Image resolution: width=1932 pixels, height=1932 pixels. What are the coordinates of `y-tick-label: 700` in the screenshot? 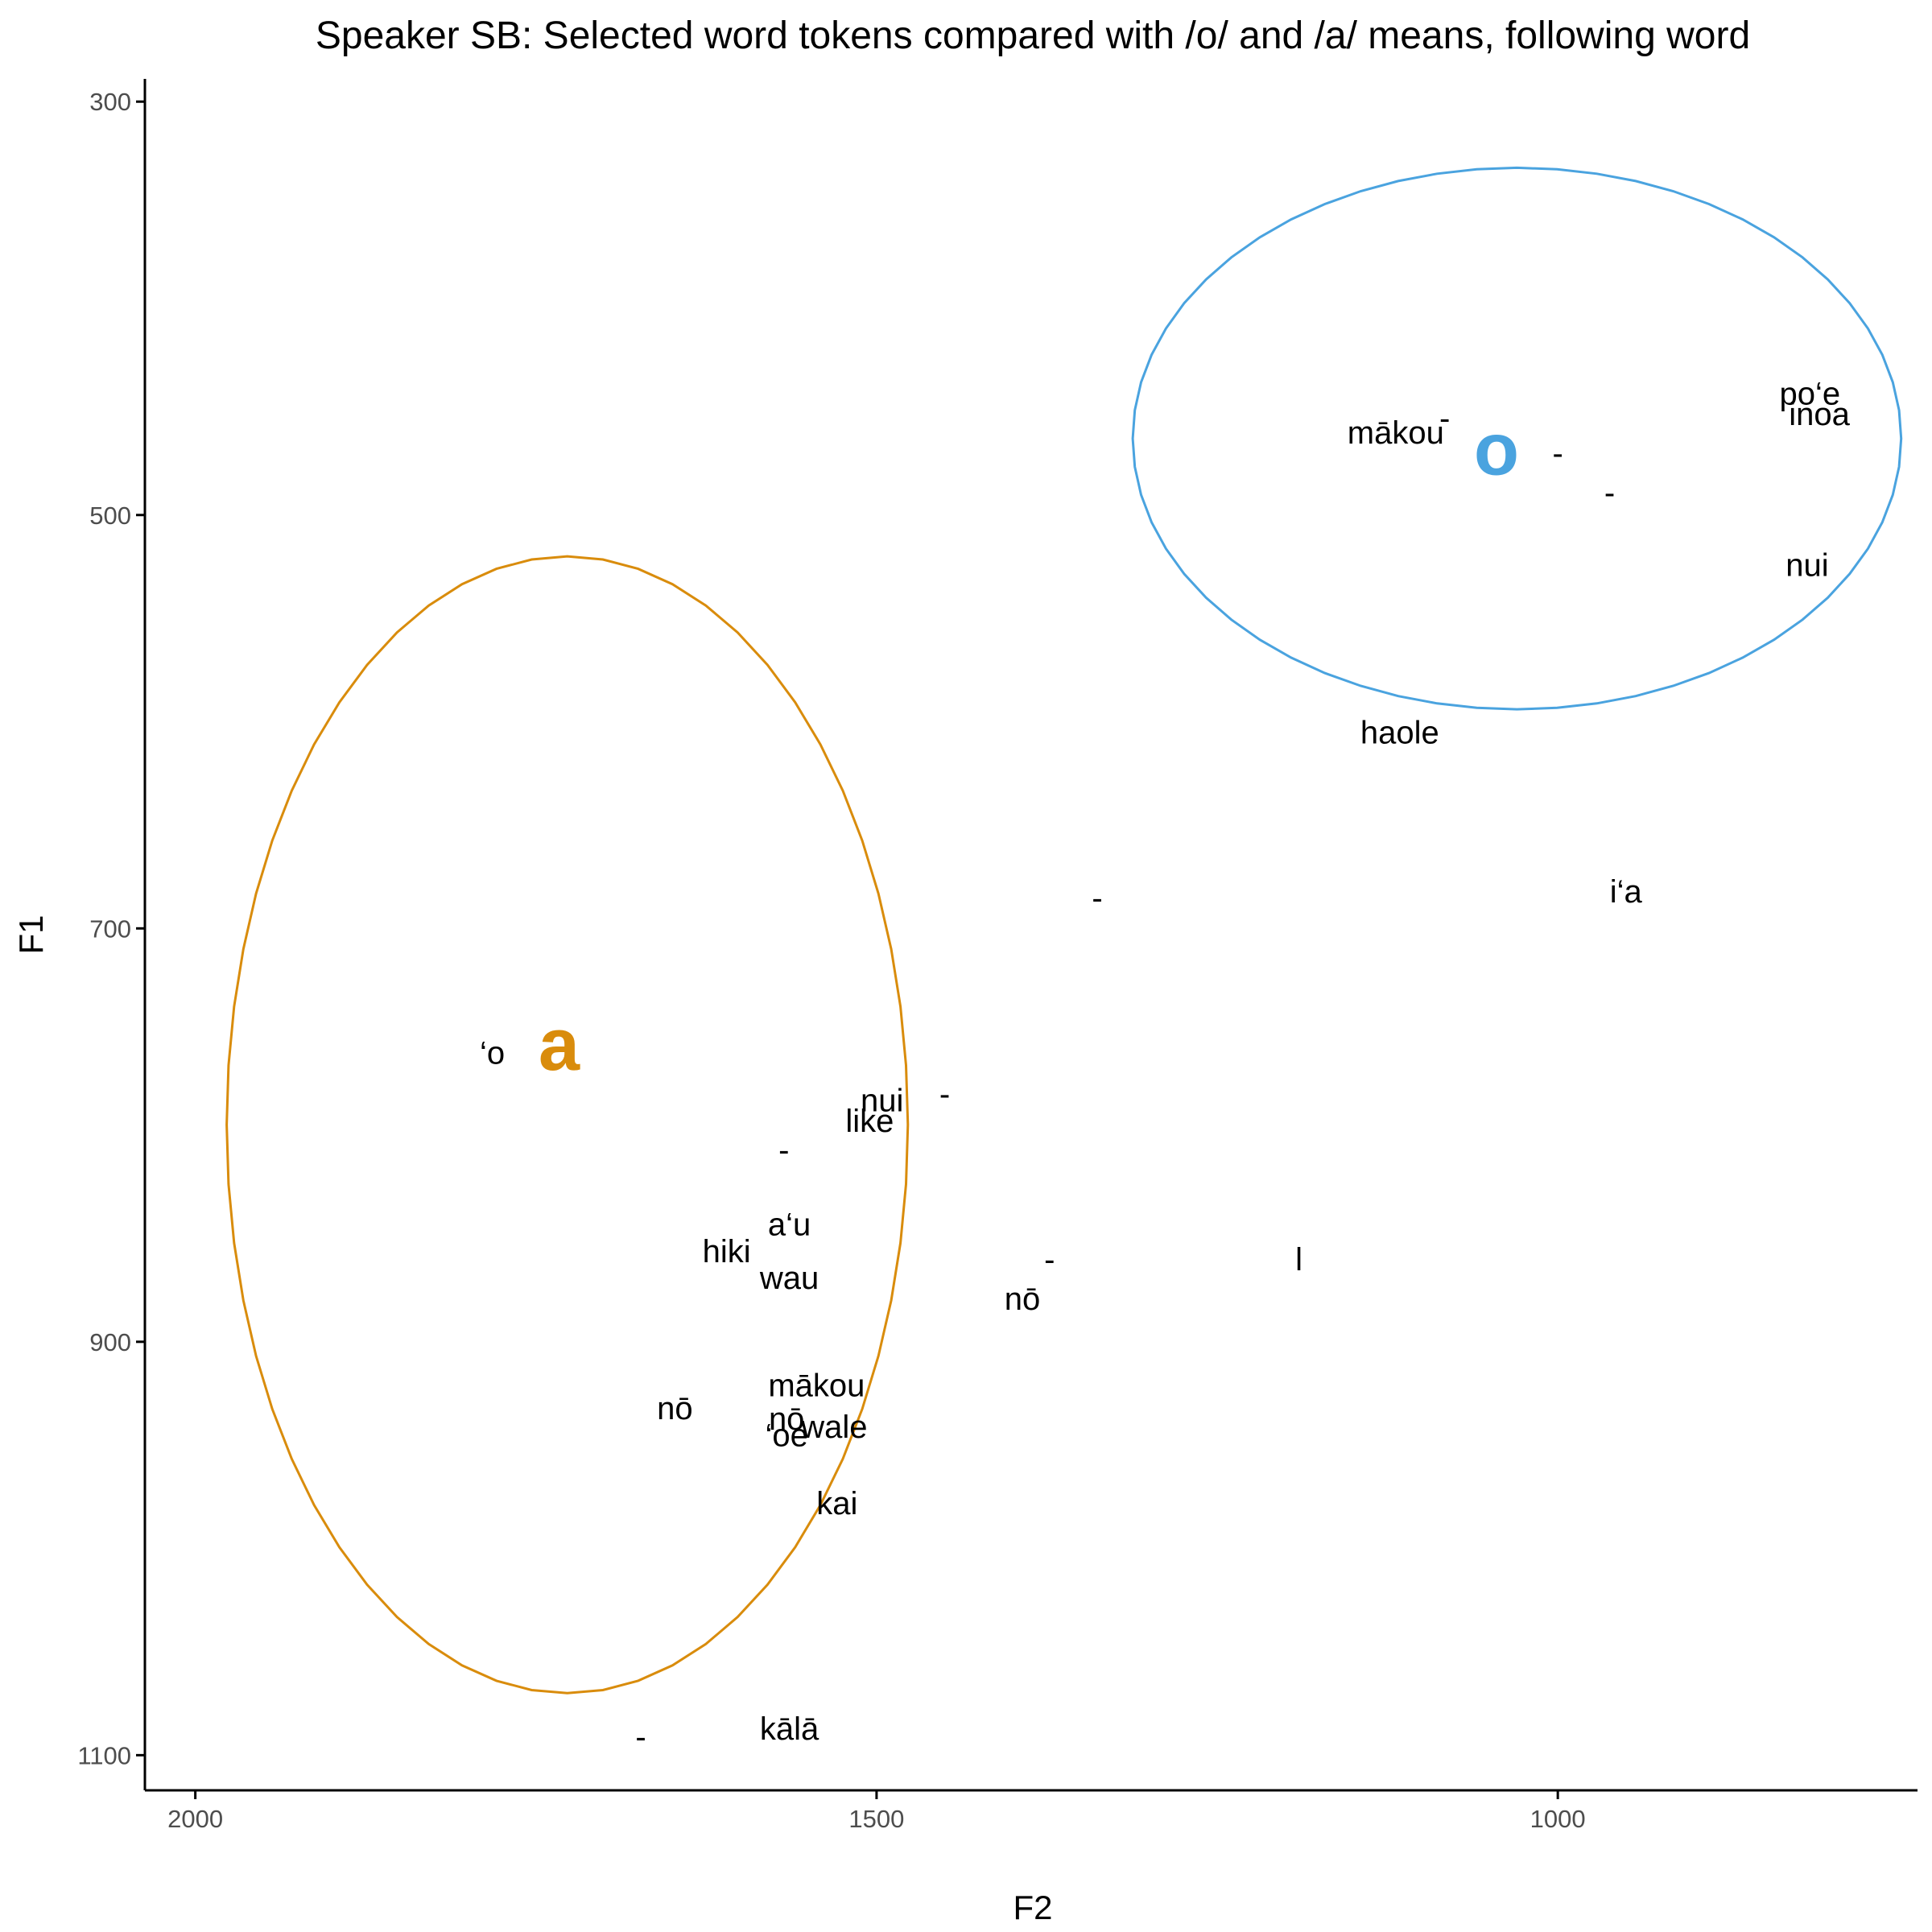 It's located at (110, 928).